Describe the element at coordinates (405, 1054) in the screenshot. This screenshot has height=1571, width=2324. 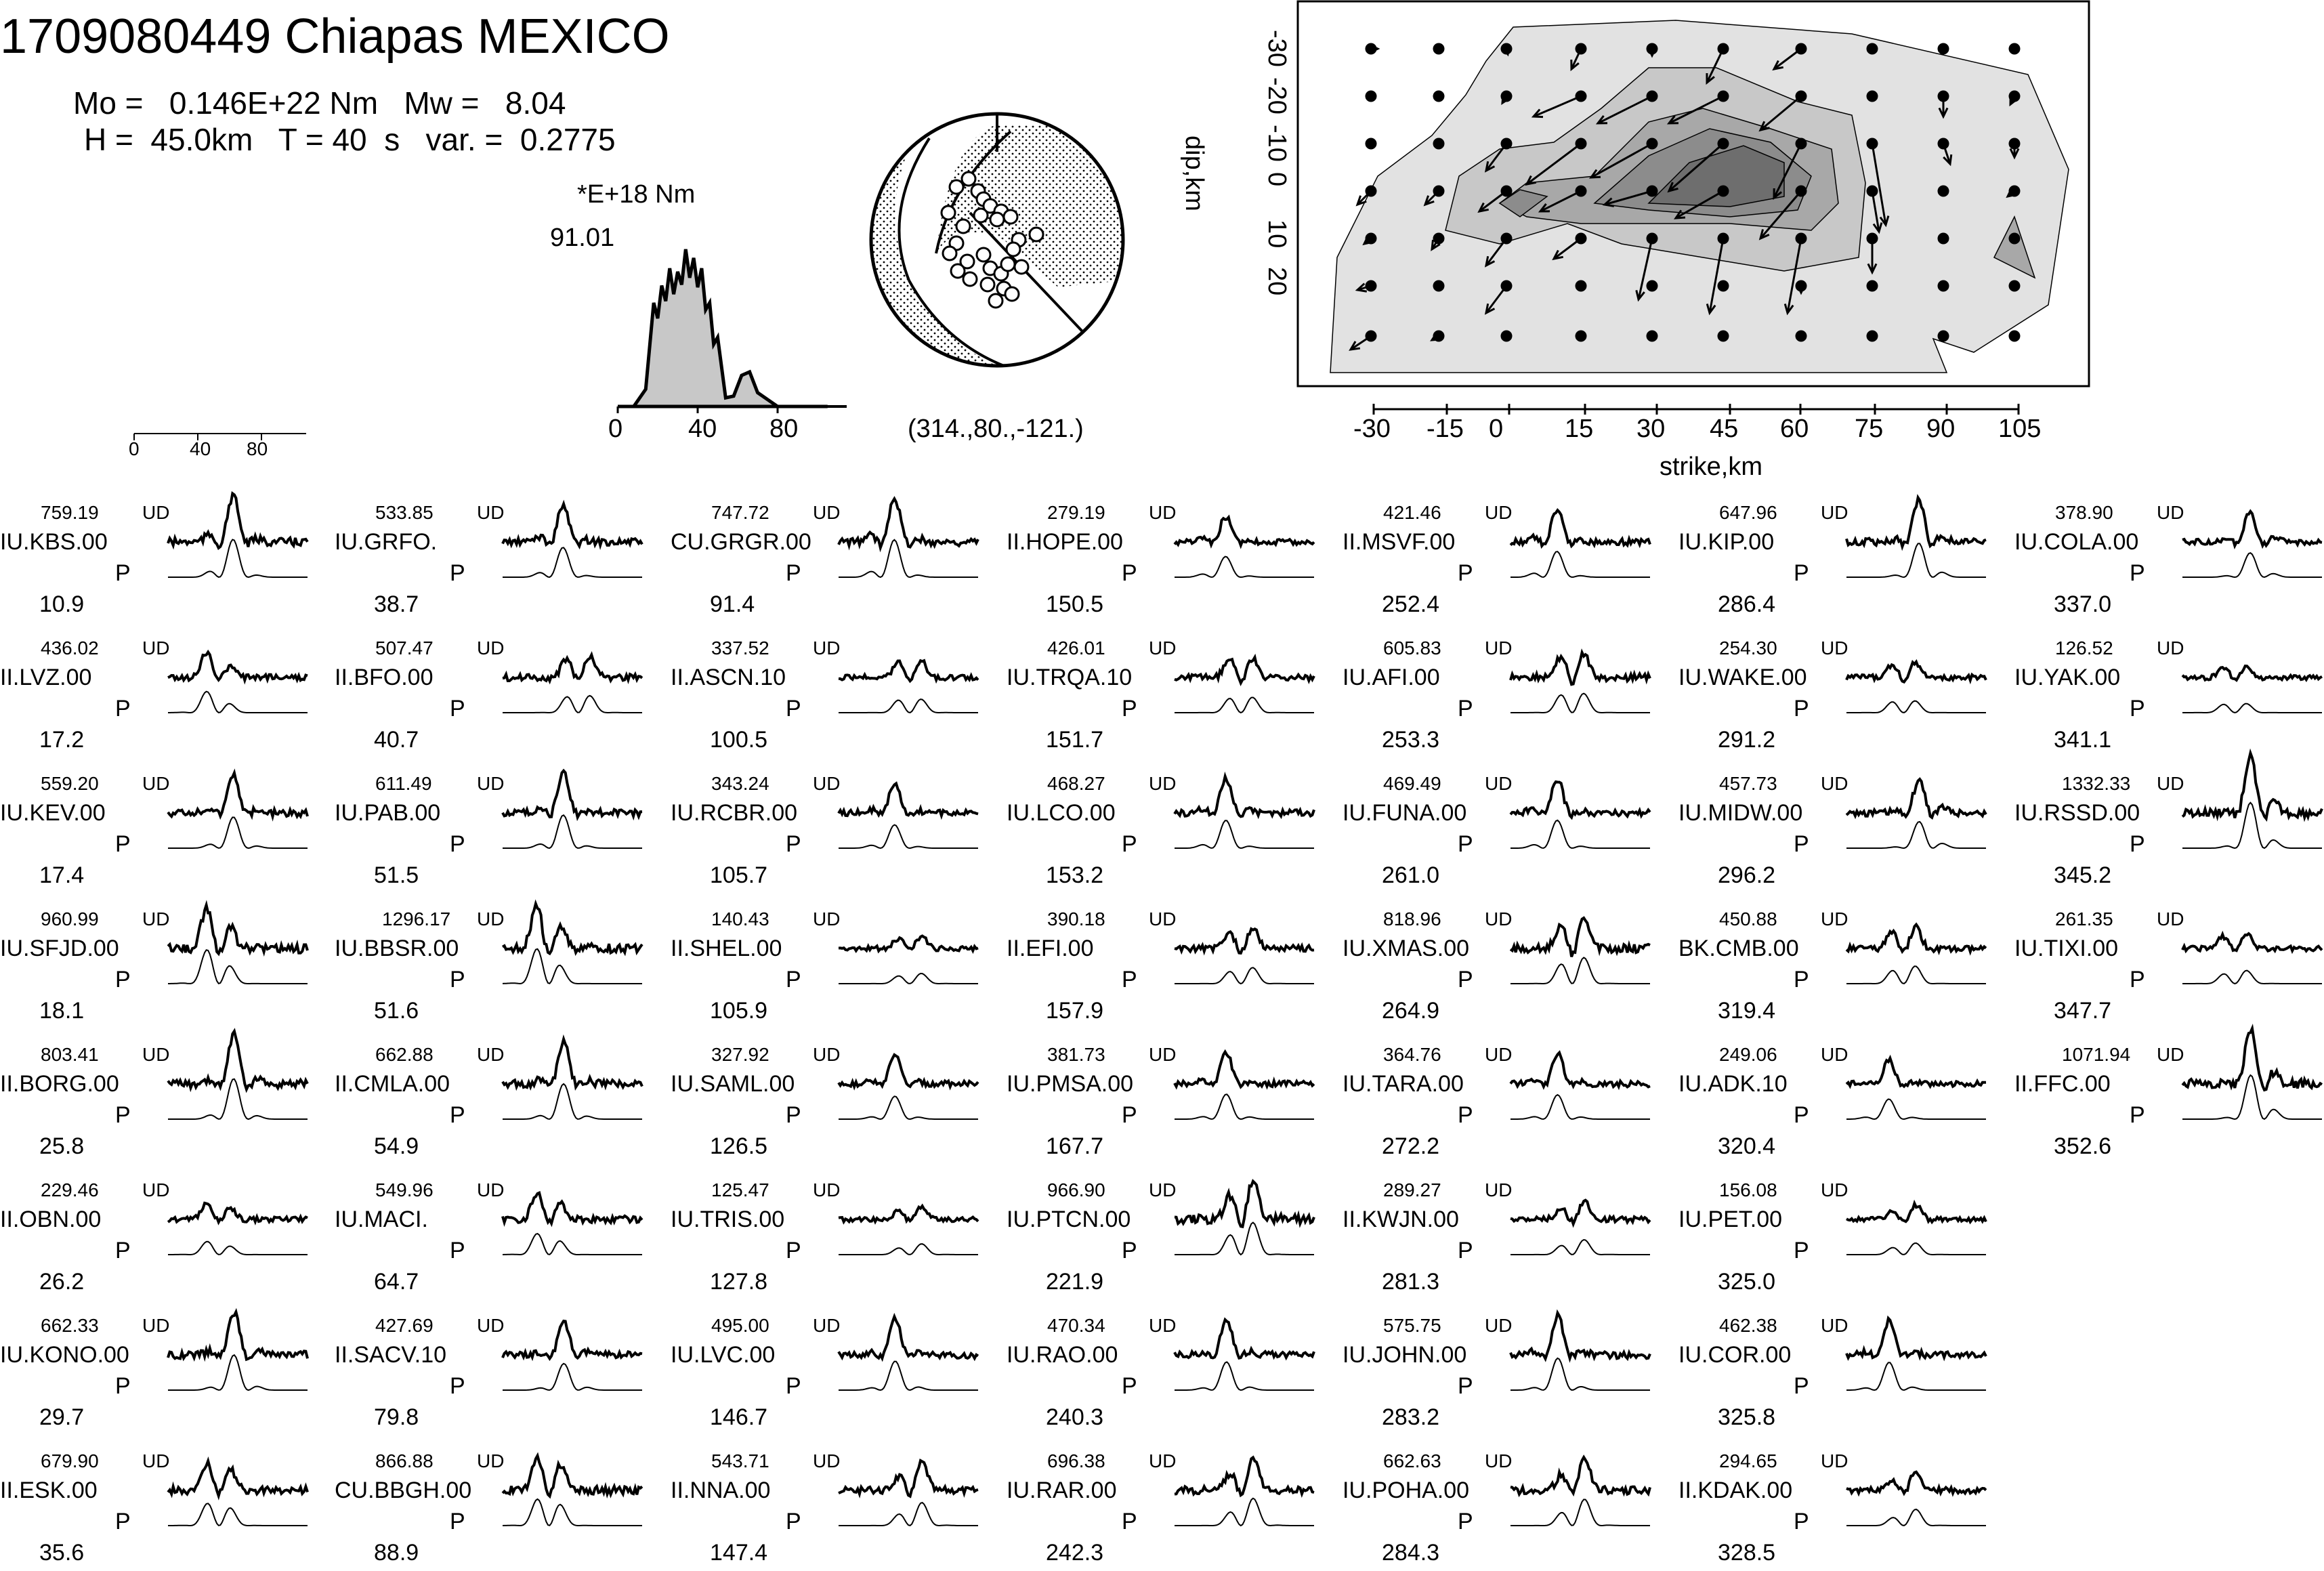
I see `station-amplitude: 662.88` at that location.